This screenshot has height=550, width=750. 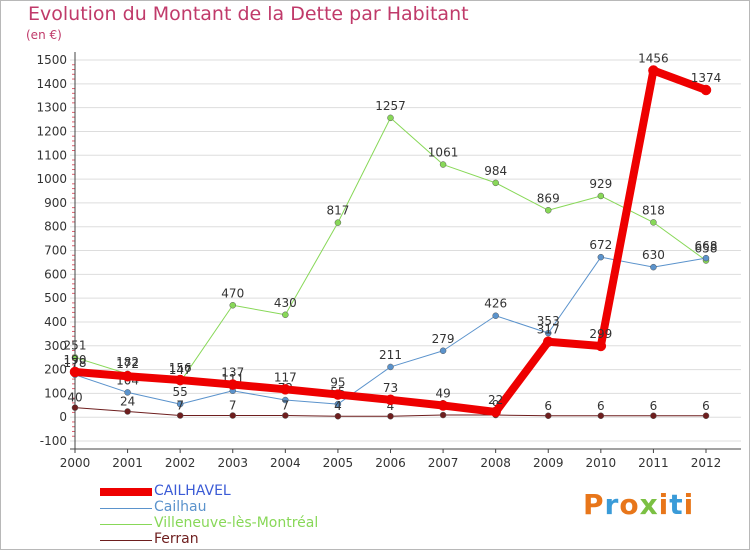 I want to click on logo-letter: o, so click(x=629, y=504).